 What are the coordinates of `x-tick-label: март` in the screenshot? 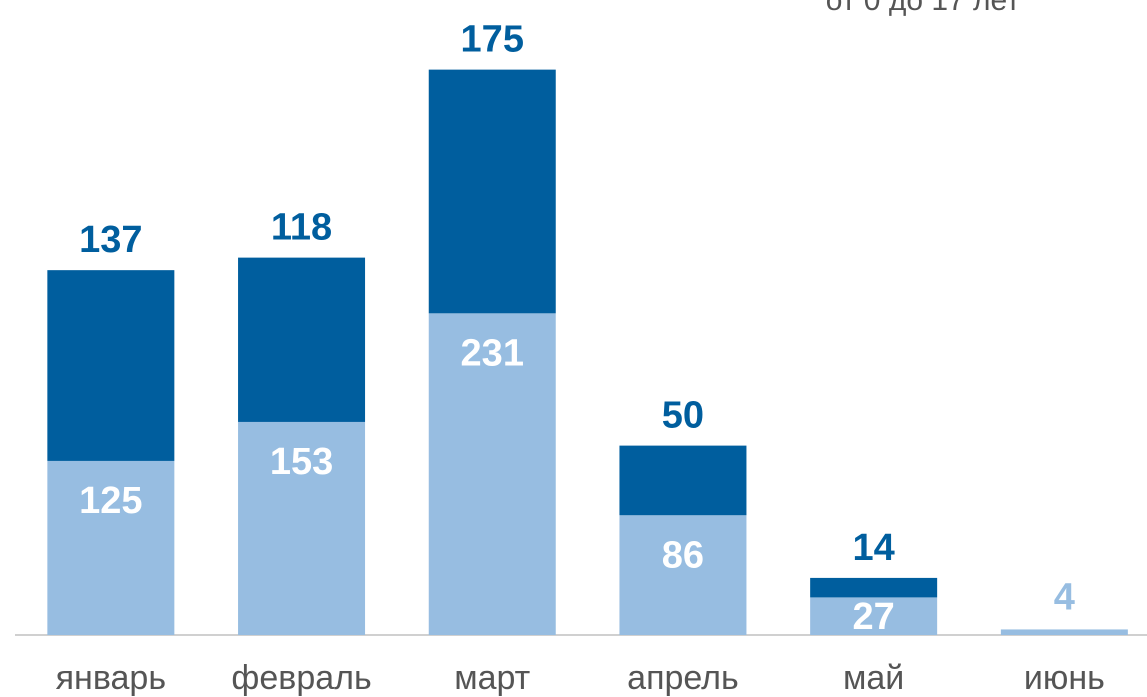 It's located at (492, 678).